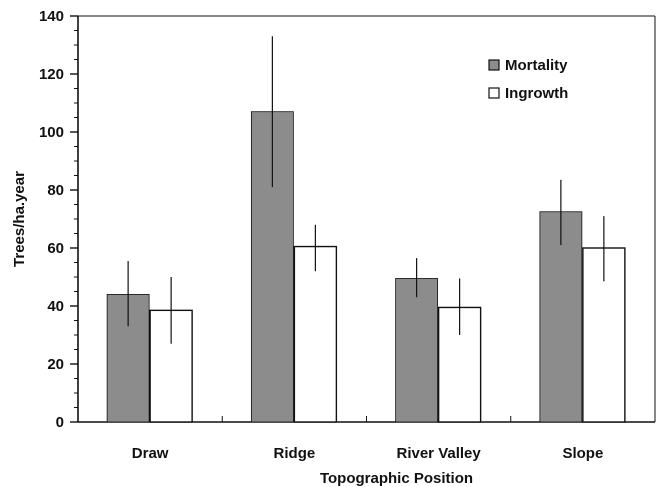 The image size is (657, 487). Describe the element at coordinates (417, 350) in the screenshot. I see `bar-mortality-river-valley` at that location.